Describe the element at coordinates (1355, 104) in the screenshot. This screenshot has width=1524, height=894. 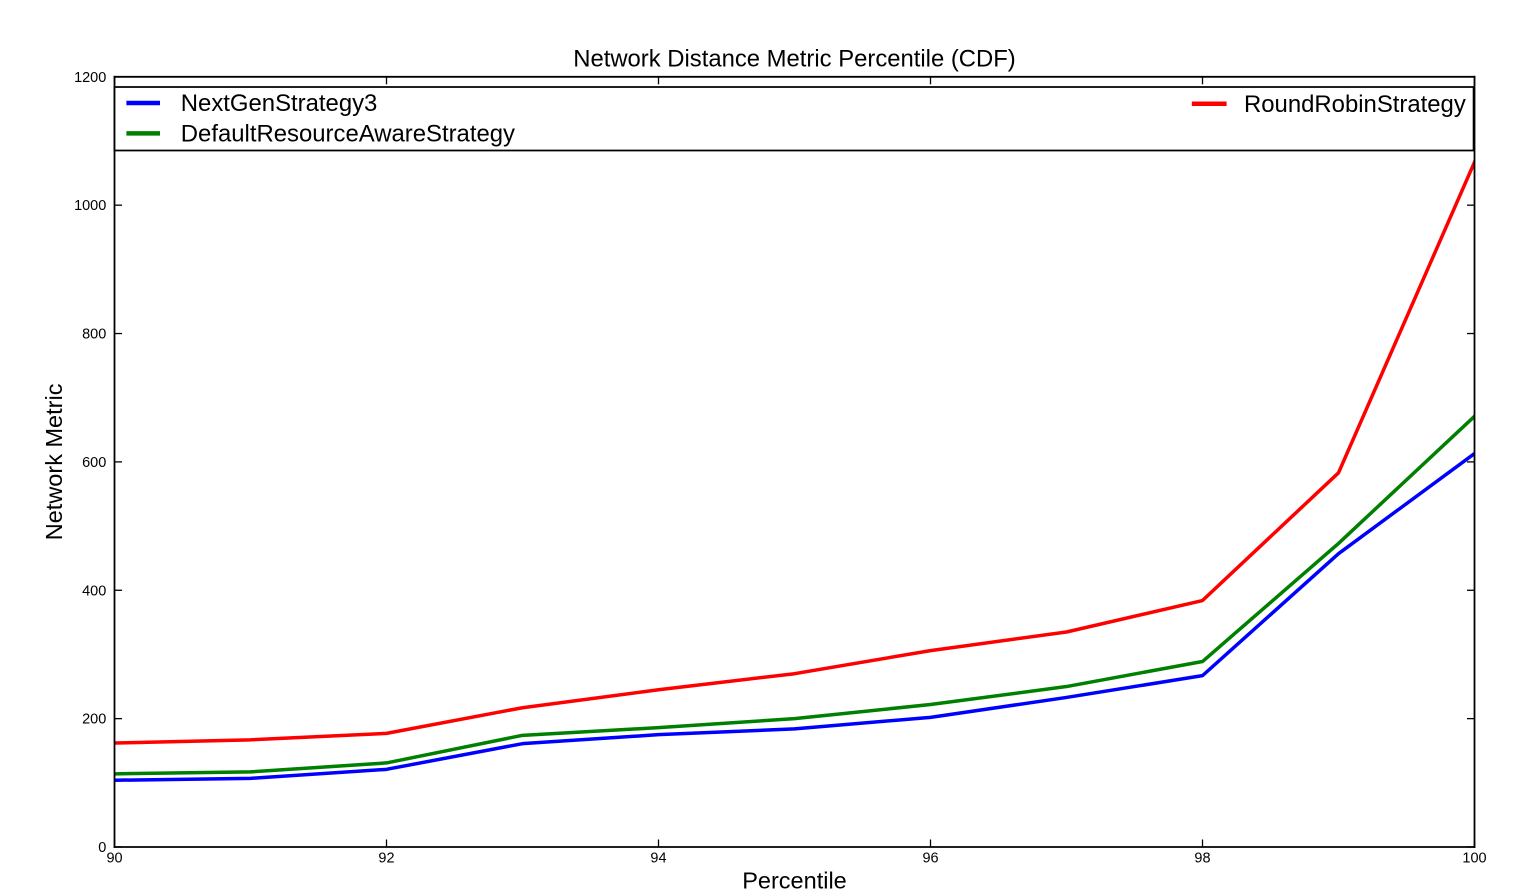
I see `svg-text: RoundRobinStrategy` at that location.